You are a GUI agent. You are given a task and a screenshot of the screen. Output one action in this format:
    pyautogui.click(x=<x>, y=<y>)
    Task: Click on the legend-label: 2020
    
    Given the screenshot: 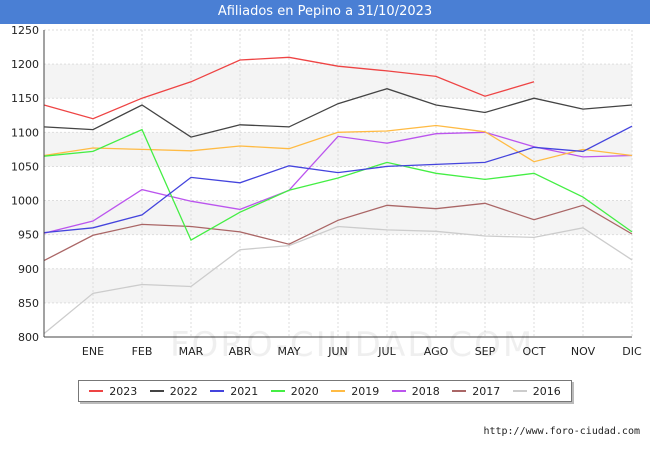 What is the action you would take?
    pyautogui.click(x=304, y=391)
    